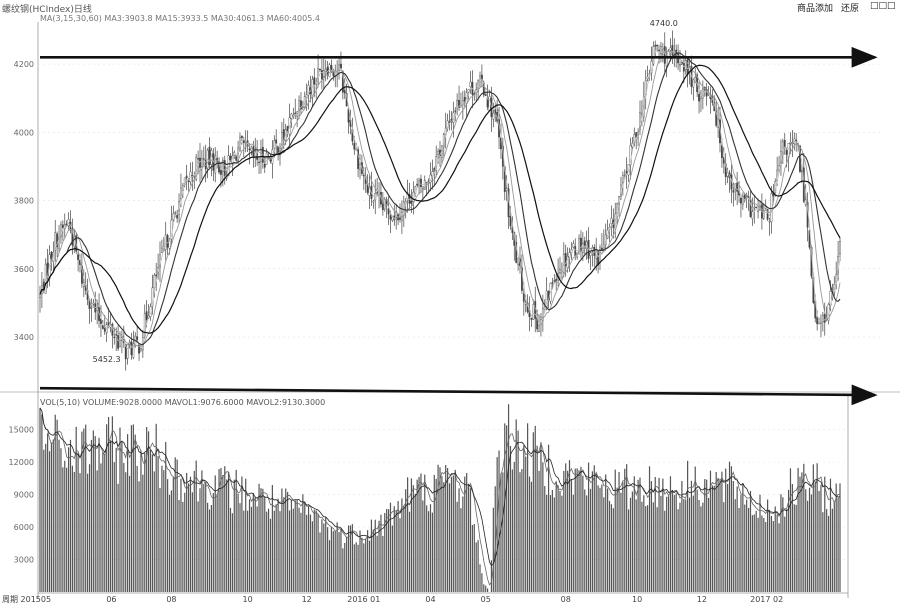 The height and width of the screenshot is (605, 900). Describe the element at coordinates (883, 6) in the screenshot. I see `layout-button: □□□` at that location.